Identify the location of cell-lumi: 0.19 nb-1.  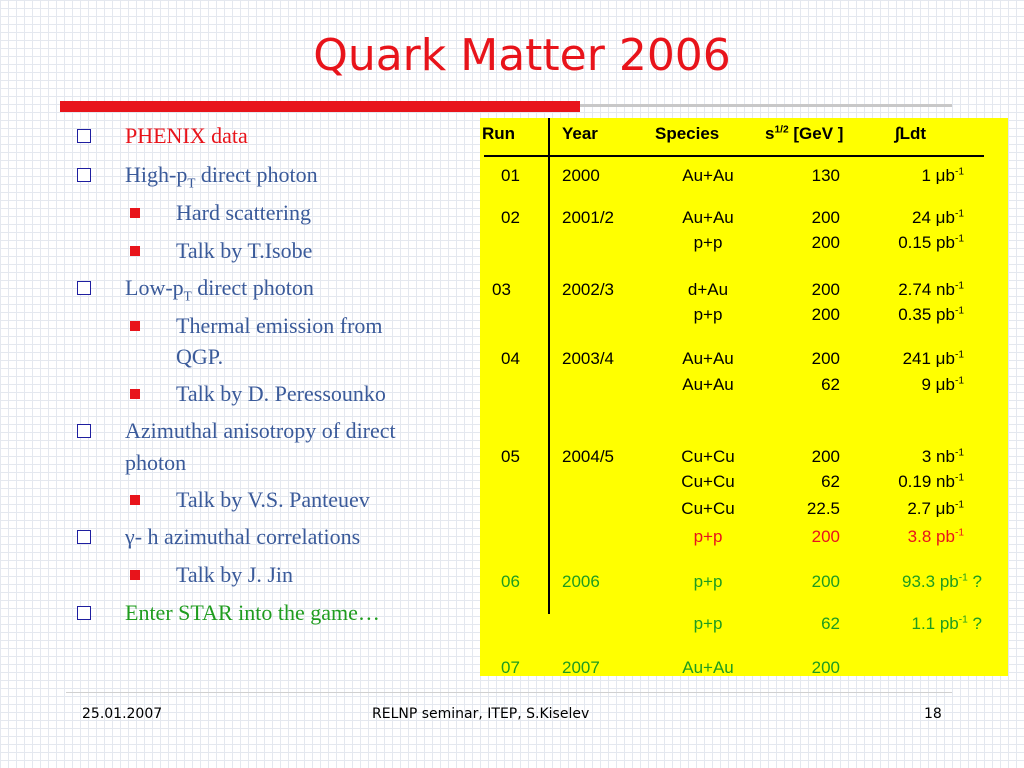
(907, 482).